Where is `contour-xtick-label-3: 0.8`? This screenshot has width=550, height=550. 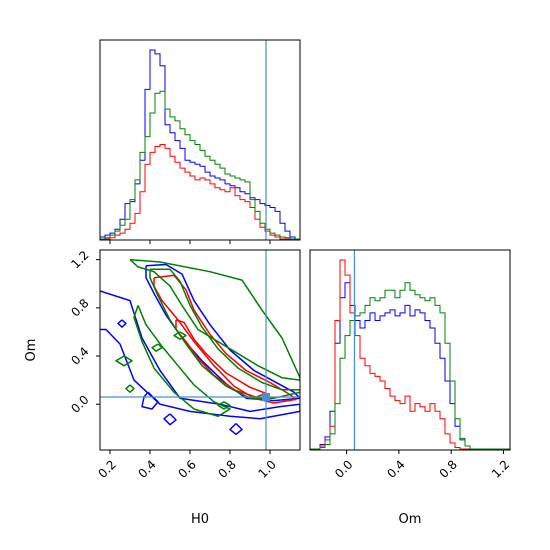 contour-xtick-label-3: 0.8 is located at coordinates (226, 468).